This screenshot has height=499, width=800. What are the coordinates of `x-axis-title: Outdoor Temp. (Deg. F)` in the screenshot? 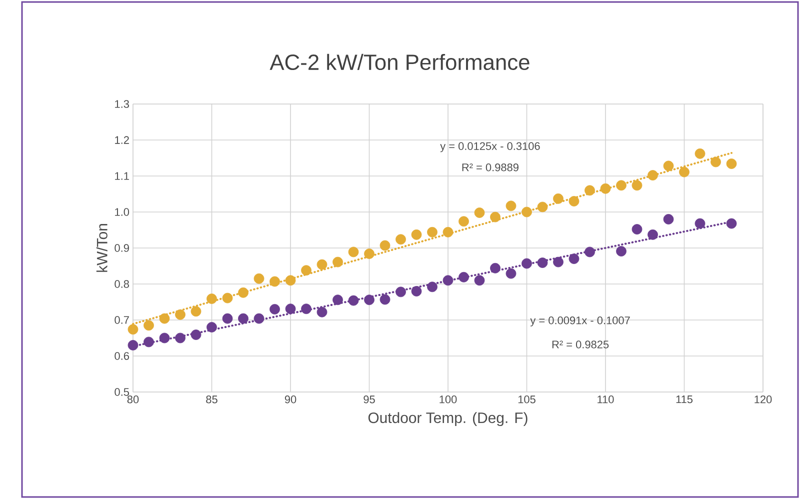 It's located at (448, 419).